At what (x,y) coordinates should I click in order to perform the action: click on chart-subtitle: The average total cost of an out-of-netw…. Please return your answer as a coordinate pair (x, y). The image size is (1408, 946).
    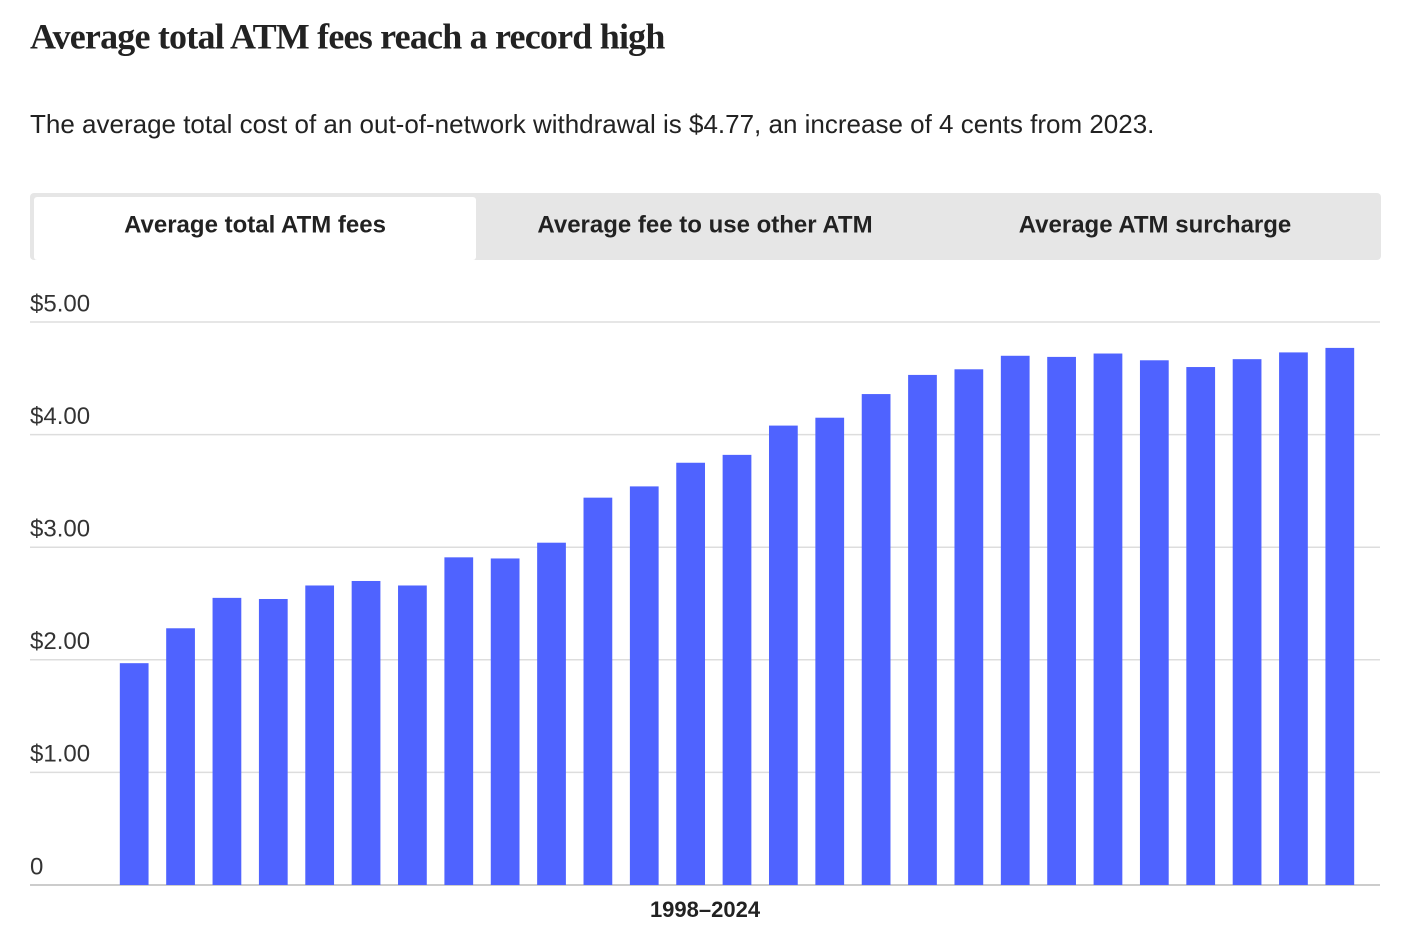
    Looking at the image, I should click on (592, 124).